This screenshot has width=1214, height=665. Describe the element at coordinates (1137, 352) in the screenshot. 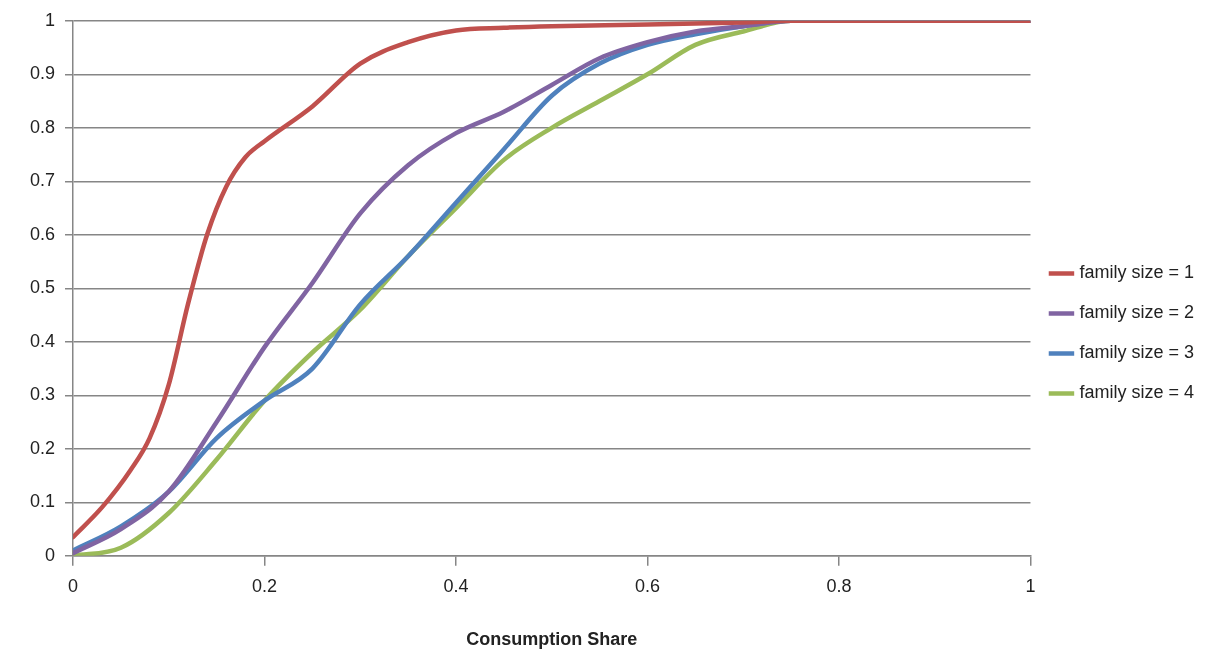

I see `legend-label: family size = 3` at that location.